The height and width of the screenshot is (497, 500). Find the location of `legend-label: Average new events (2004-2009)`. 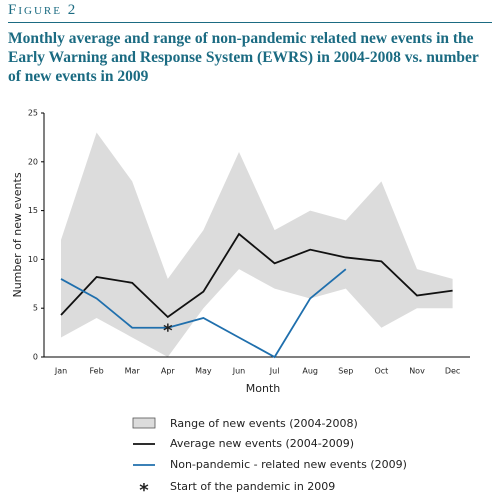

legend-label: Average new events (2004-2009) is located at coordinates (262, 443).